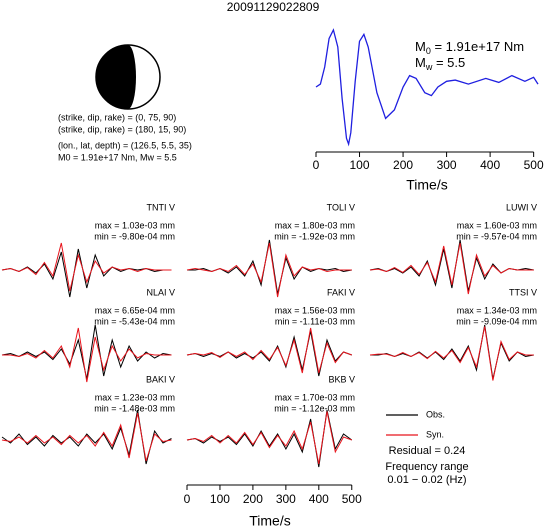  What do you see at coordinates (134, 321) in the screenshot?
I see `min-label: min = -5.43e-04 mm` at bounding box center [134, 321].